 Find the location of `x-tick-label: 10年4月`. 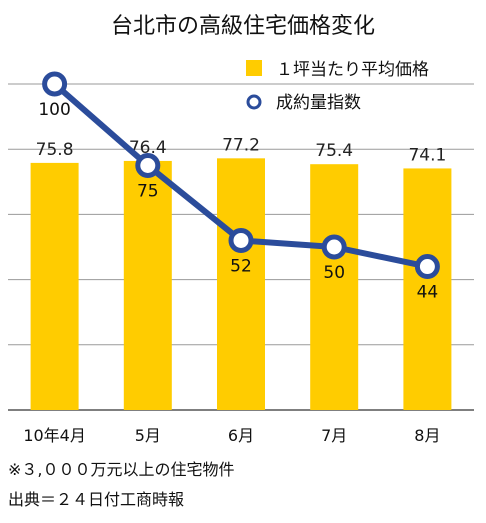

x-tick-label: 10年4月 is located at coordinates (54, 435).